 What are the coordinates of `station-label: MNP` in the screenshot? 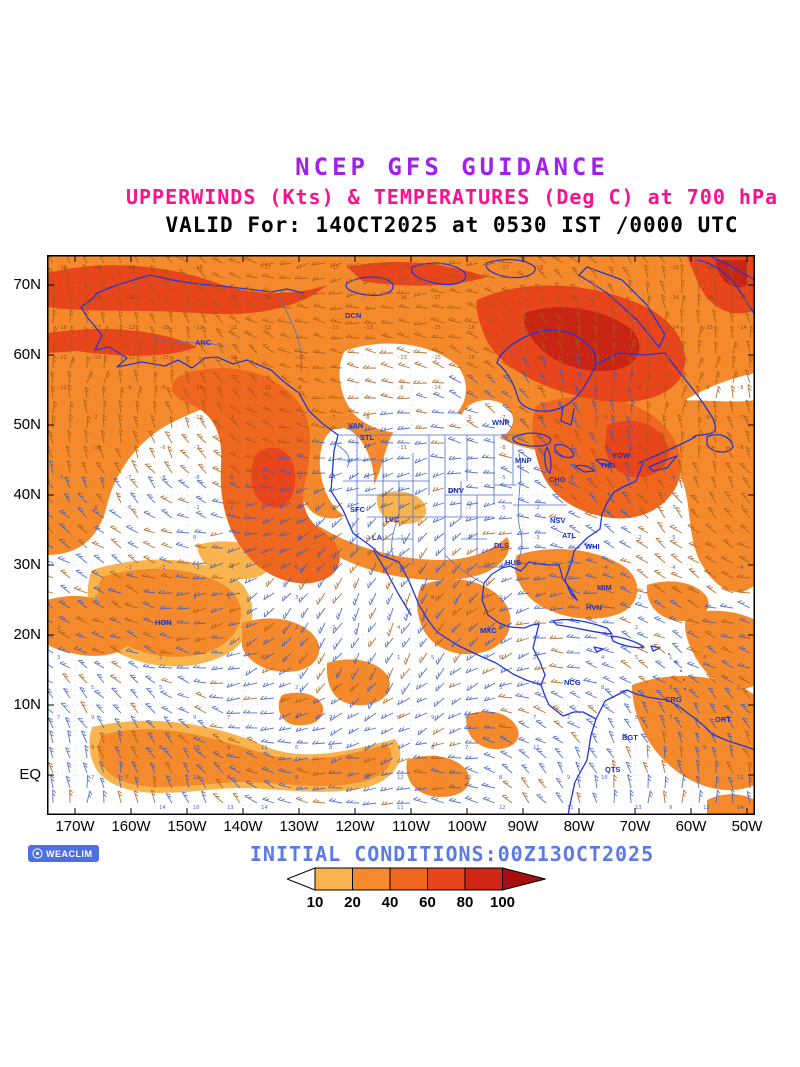 It's located at (523, 460).